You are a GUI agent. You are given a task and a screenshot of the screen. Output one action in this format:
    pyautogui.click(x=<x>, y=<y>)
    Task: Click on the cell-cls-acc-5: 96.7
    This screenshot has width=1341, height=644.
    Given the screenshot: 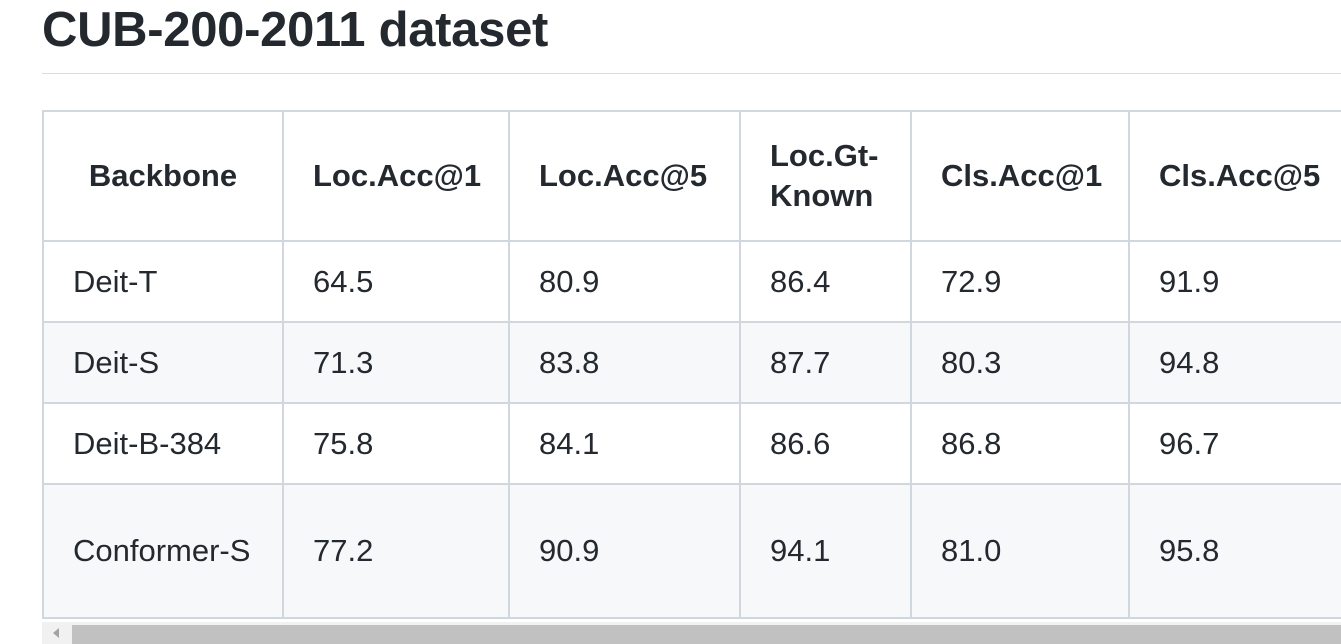 What is the action you would take?
    pyautogui.click(x=1234, y=443)
    